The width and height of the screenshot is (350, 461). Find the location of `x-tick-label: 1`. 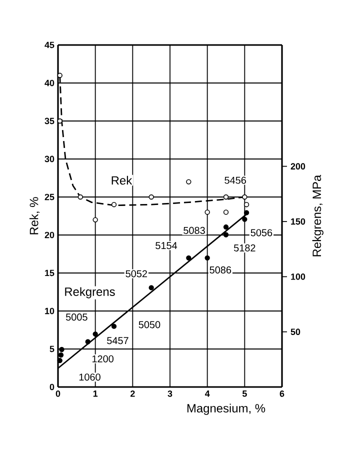

x-tick-label: 1 is located at coordinates (95, 393).